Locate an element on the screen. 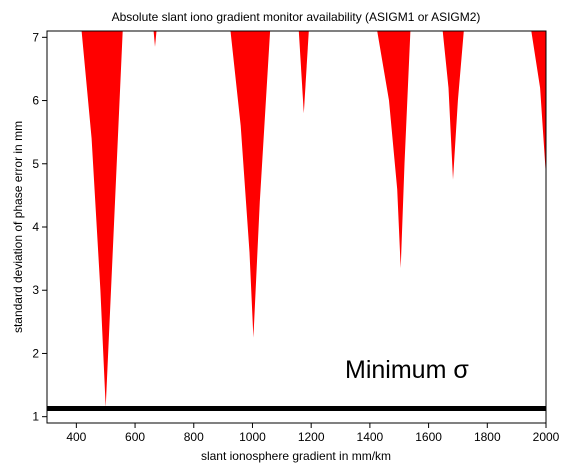 Image resolution: width=570 pixels, height=466 pixels. x-tick-label: 800 is located at coordinates (194, 437).